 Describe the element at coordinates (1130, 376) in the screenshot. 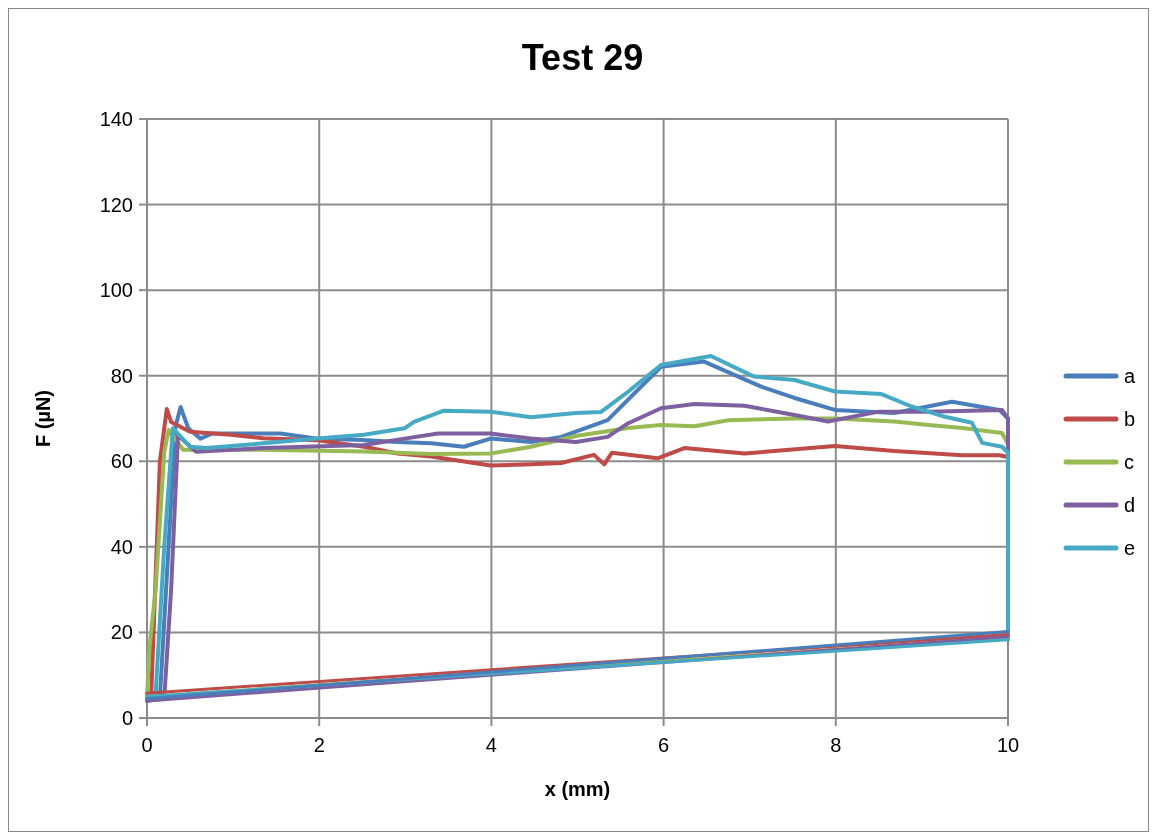

I see `legend-label: a` at that location.